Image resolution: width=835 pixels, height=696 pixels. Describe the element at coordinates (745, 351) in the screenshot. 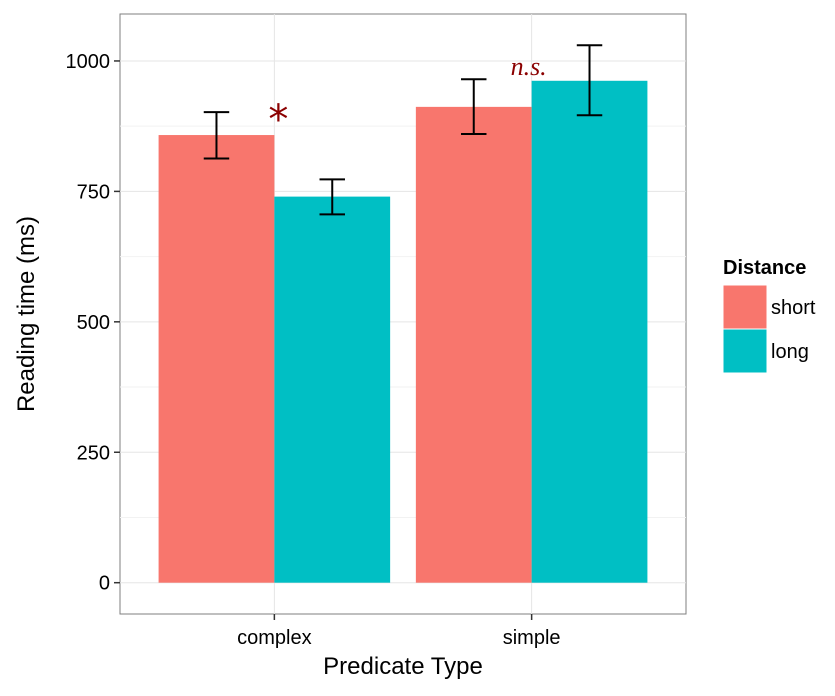

I see `legend-key-long` at that location.